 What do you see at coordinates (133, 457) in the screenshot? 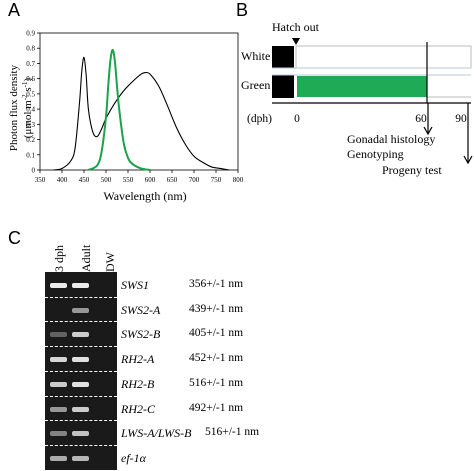
I see `gene-label: ef-1α` at bounding box center [133, 457].